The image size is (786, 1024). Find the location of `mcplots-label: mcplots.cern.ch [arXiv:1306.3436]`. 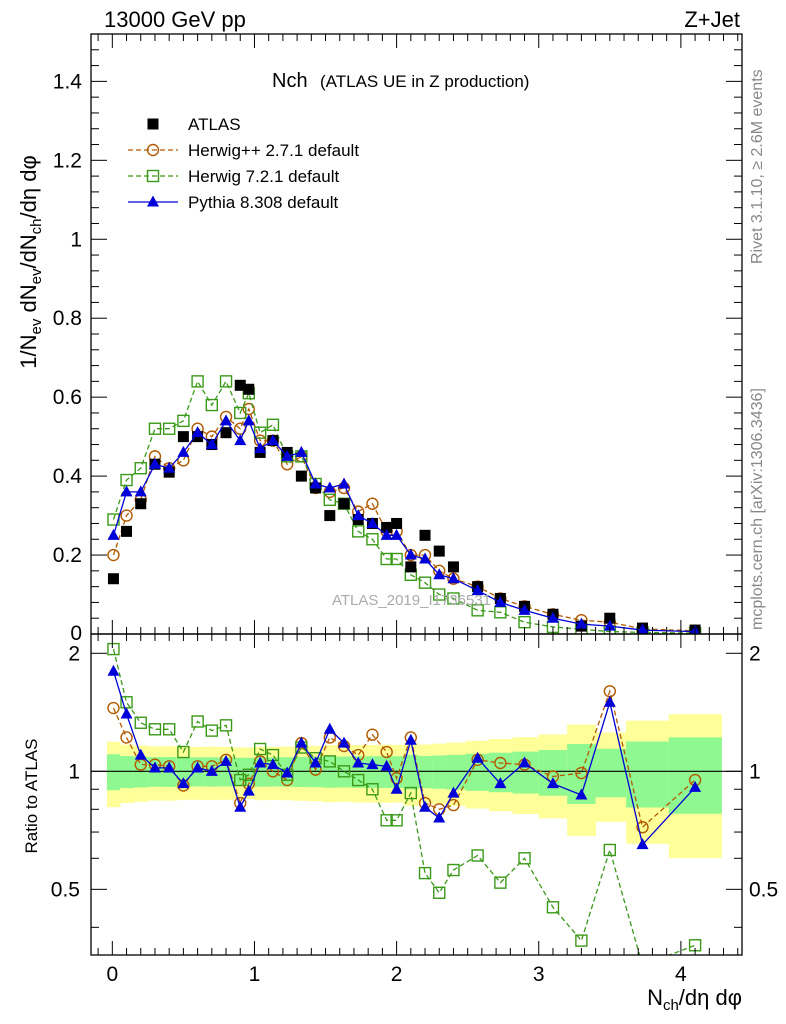

mcplots-label: mcplots.cern.ch [arXiv:1306.3436] is located at coordinates (757, 509).